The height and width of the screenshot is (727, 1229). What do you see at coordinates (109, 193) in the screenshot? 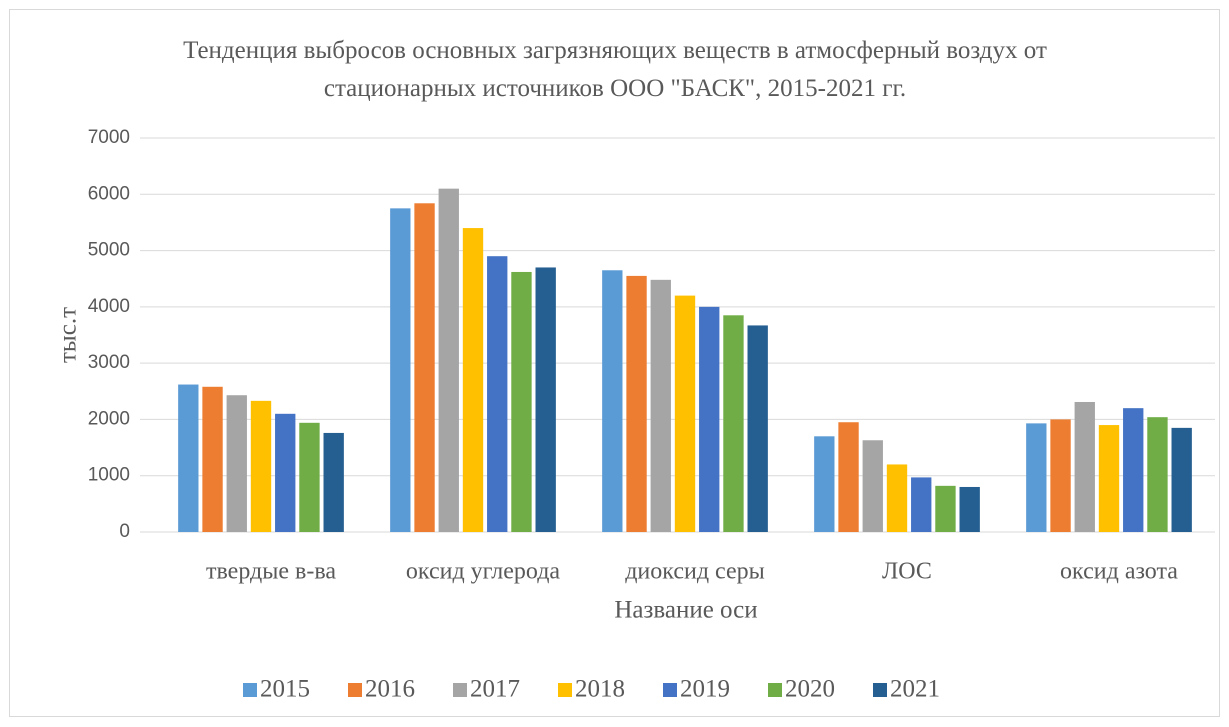
I see `y-tick-label: 6000` at bounding box center [109, 193].